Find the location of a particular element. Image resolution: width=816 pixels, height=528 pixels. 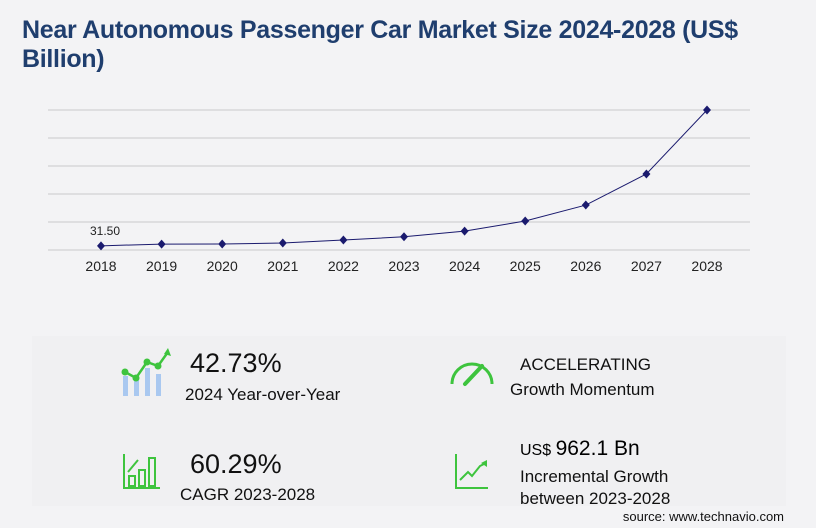

data-point-2021 is located at coordinates (282, 243).